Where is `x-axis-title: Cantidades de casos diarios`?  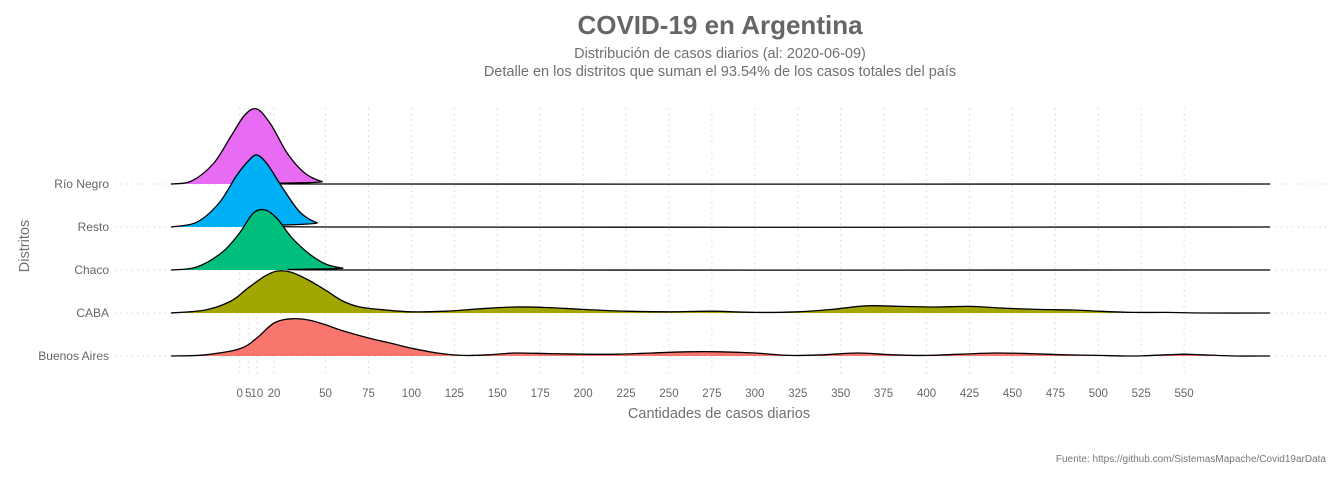
x-axis-title: Cantidades de casos diarios is located at coordinates (719, 414).